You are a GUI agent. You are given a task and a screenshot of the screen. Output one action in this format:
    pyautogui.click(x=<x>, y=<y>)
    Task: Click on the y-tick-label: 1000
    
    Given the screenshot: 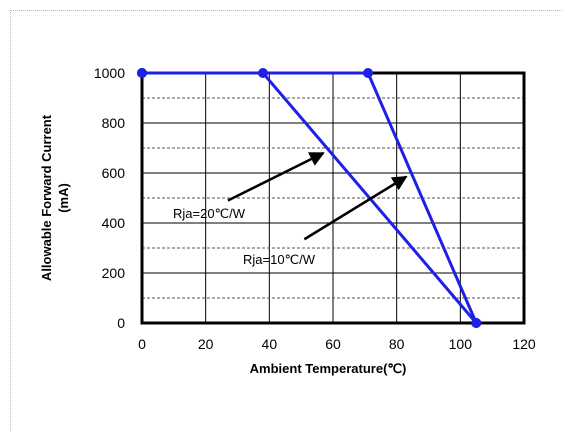 What is the action you would take?
    pyautogui.click(x=109, y=73)
    